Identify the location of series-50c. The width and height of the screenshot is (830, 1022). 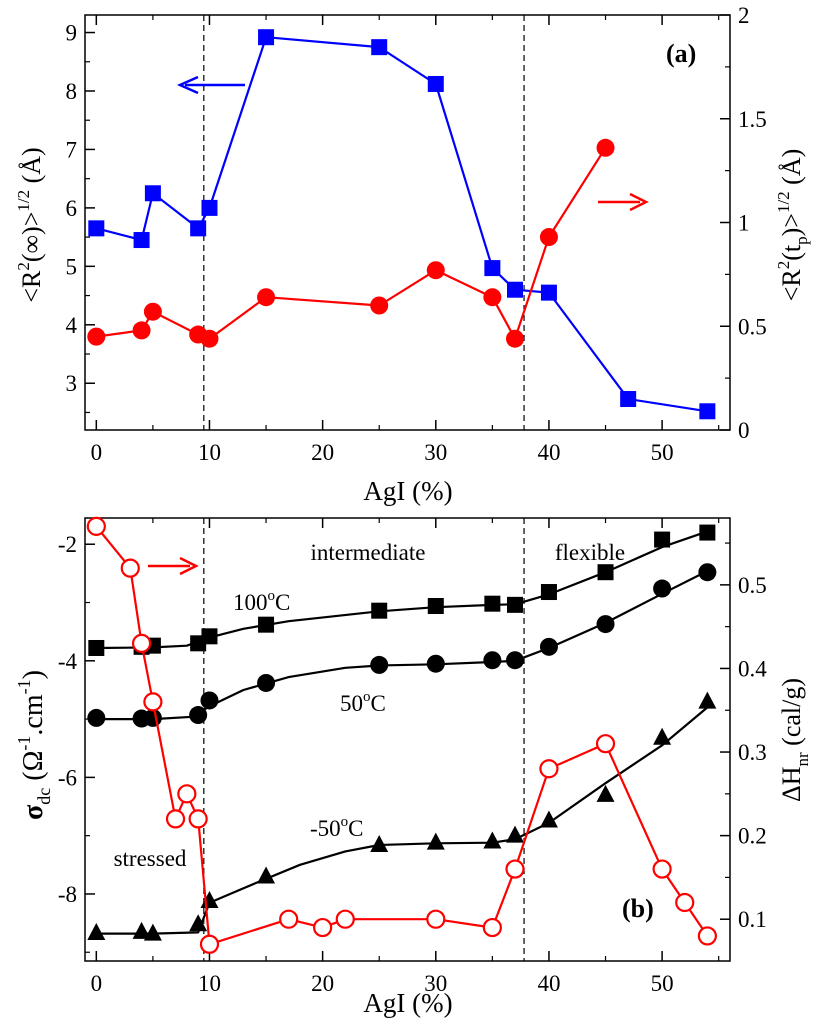
(402, 645).